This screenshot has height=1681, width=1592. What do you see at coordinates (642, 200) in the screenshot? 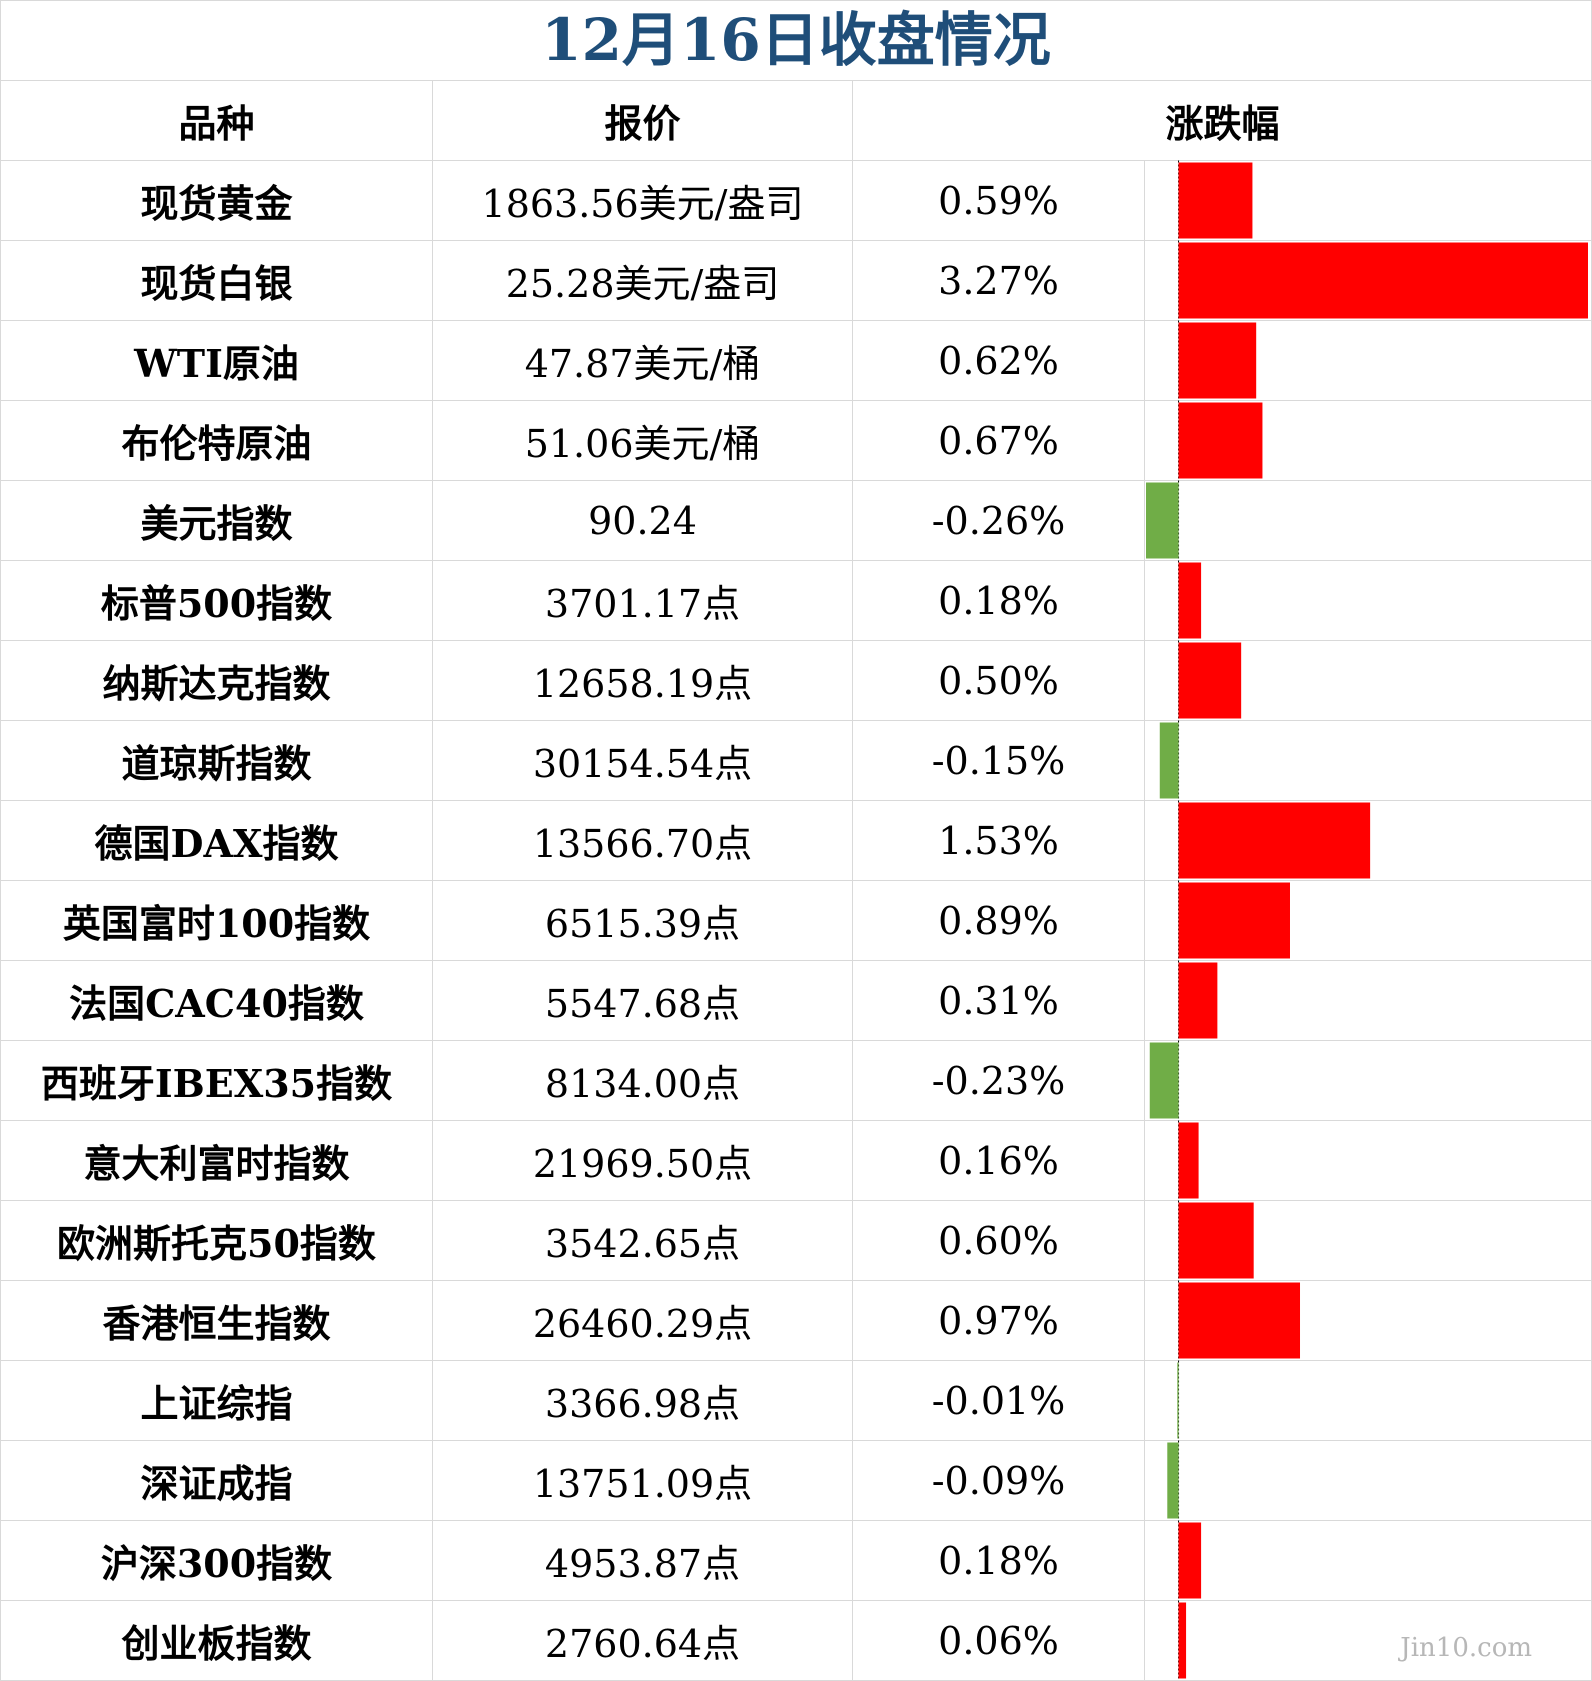
I see `instrument-price: 1863.56美元/盎司` at bounding box center [642, 200].